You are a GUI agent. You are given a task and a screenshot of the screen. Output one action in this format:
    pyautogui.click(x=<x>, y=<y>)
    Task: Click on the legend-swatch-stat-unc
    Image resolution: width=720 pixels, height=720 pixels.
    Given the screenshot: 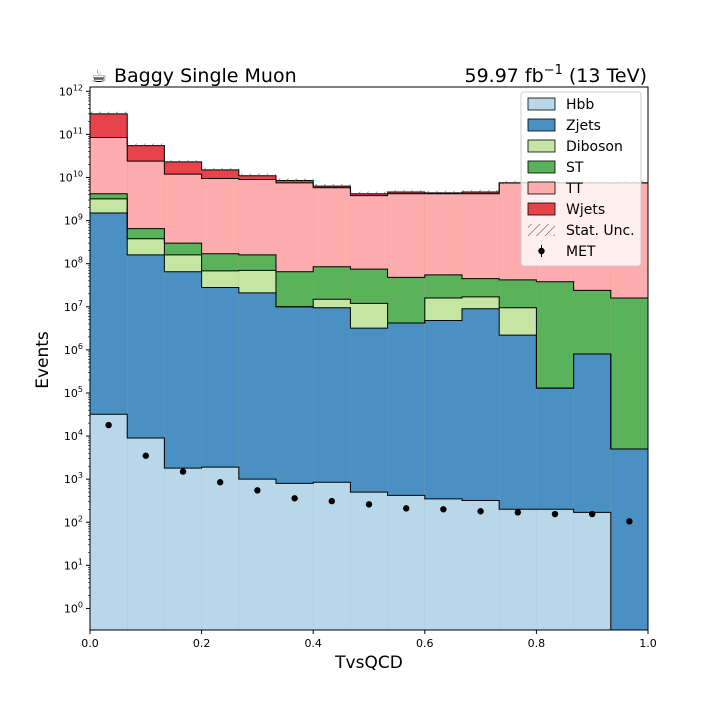 What is the action you would take?
    pyautogui.click(x=541, y=230)
    